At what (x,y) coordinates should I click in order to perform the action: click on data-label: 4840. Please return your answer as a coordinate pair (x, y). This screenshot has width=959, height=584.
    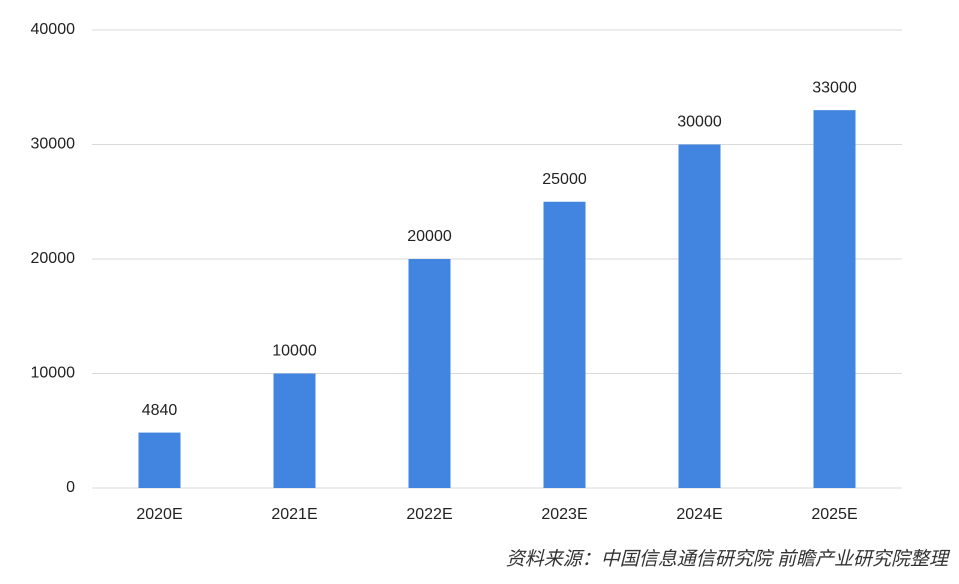
    Looking at the image, I should click on (160, 410).